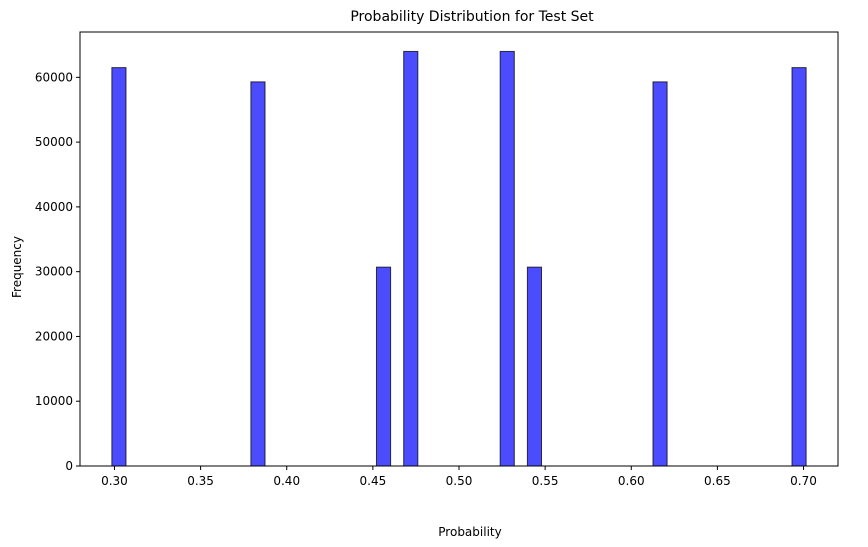 The height and width of the screenshot is (547, 868). What do you see at coordinates (469, 532) in the screenshot?
I see `x-axis-label: Probability` at bounding box center [469, 532].